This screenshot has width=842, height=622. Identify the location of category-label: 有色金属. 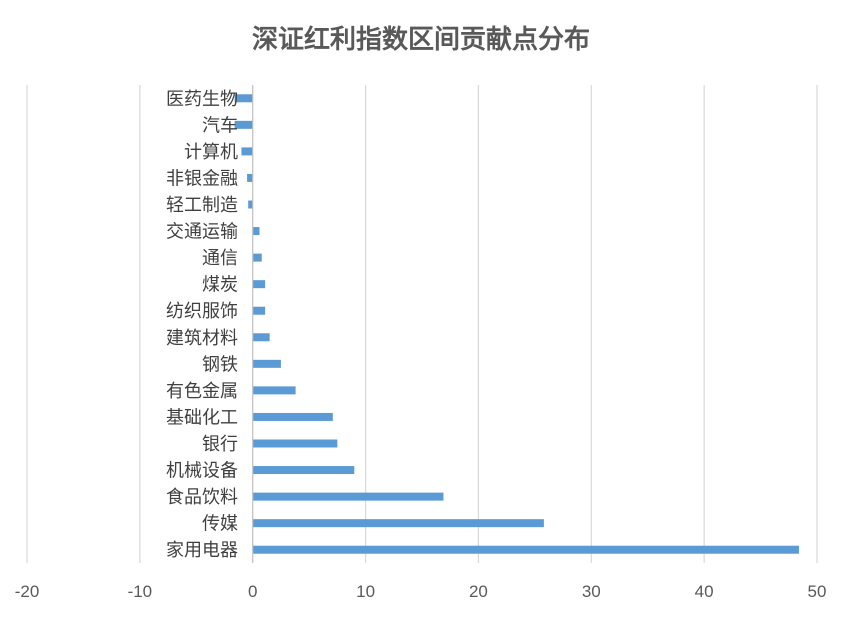
(202, 391).